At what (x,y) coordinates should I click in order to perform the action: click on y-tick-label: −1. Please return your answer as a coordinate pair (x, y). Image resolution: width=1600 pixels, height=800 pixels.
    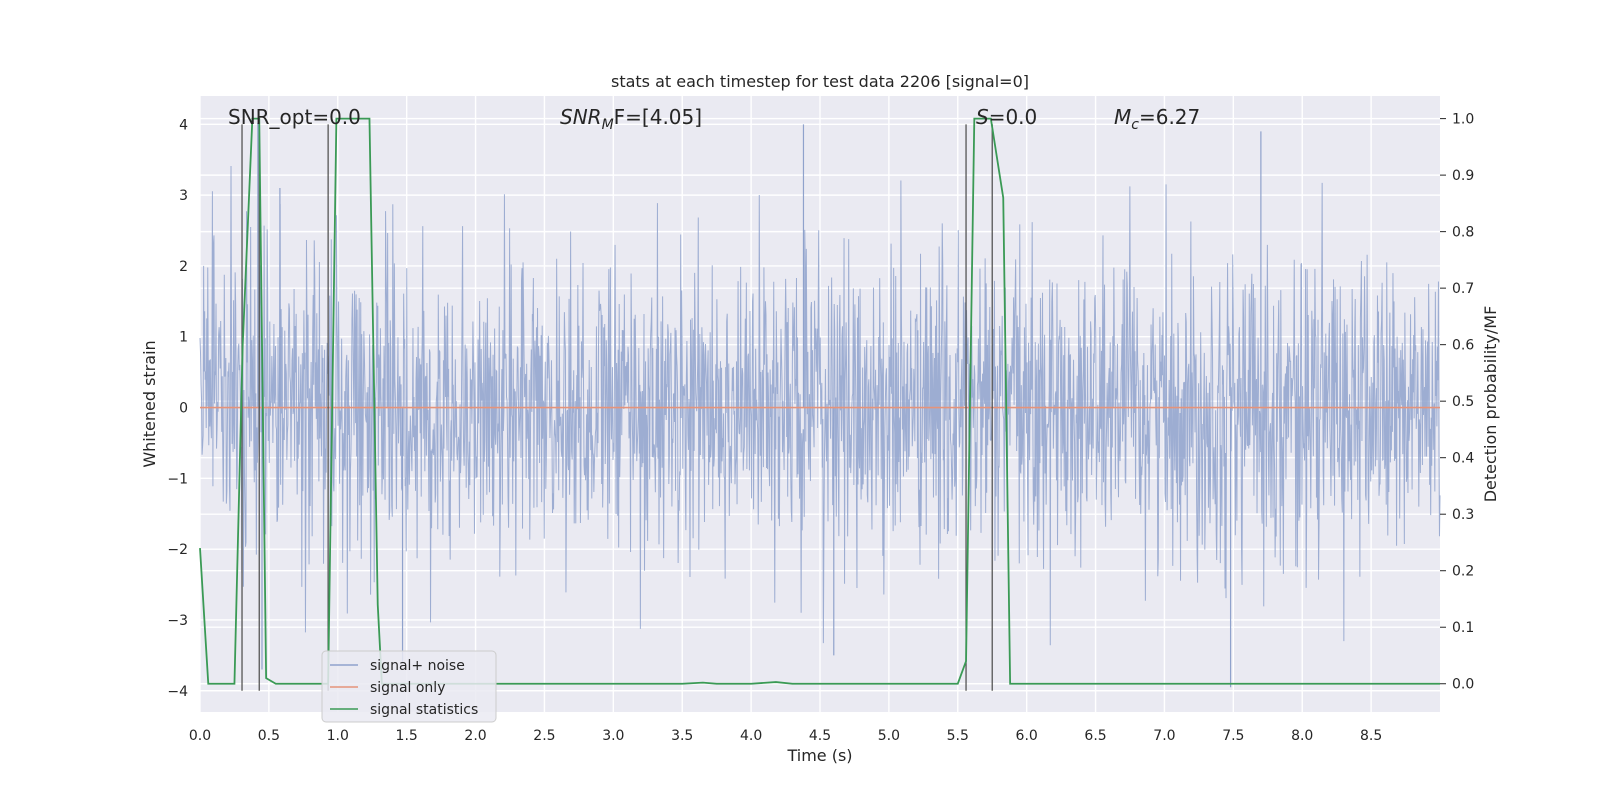
    Looking at the image, I should click on (177, 479).